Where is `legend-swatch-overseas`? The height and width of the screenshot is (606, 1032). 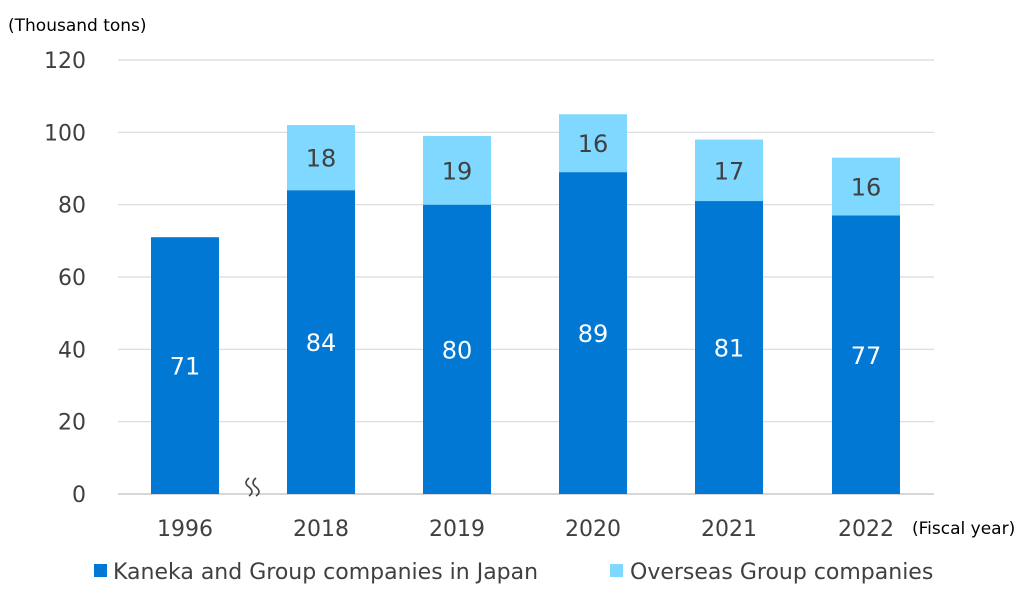
legend-swatch-overseas is located at coordinates (616, 570).